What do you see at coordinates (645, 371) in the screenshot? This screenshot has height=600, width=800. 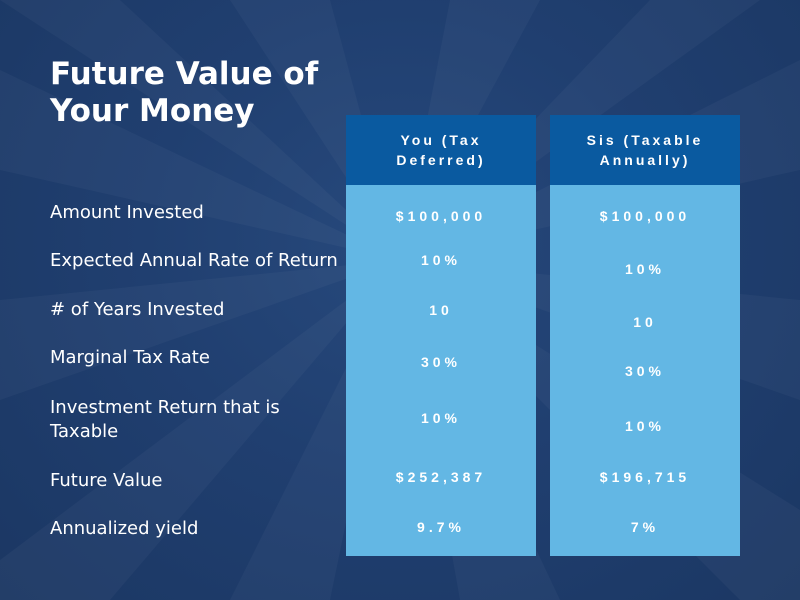 I see `cell-sis-marginal-tax-rate: 30%` at bounding box center [645, 371].